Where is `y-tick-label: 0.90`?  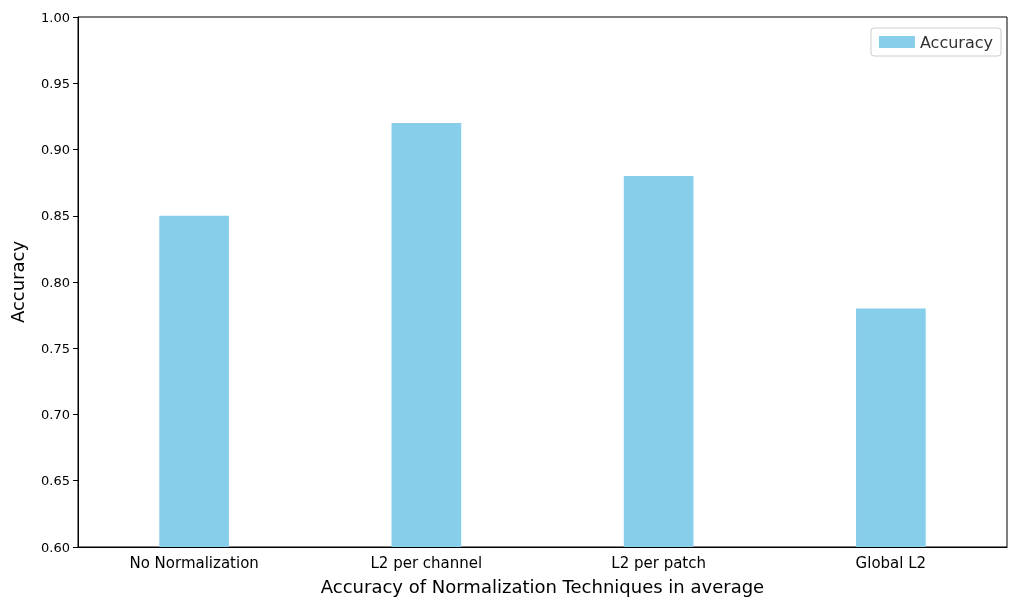
y-tick-label: 0.90 is located at coordinates (55, 149).